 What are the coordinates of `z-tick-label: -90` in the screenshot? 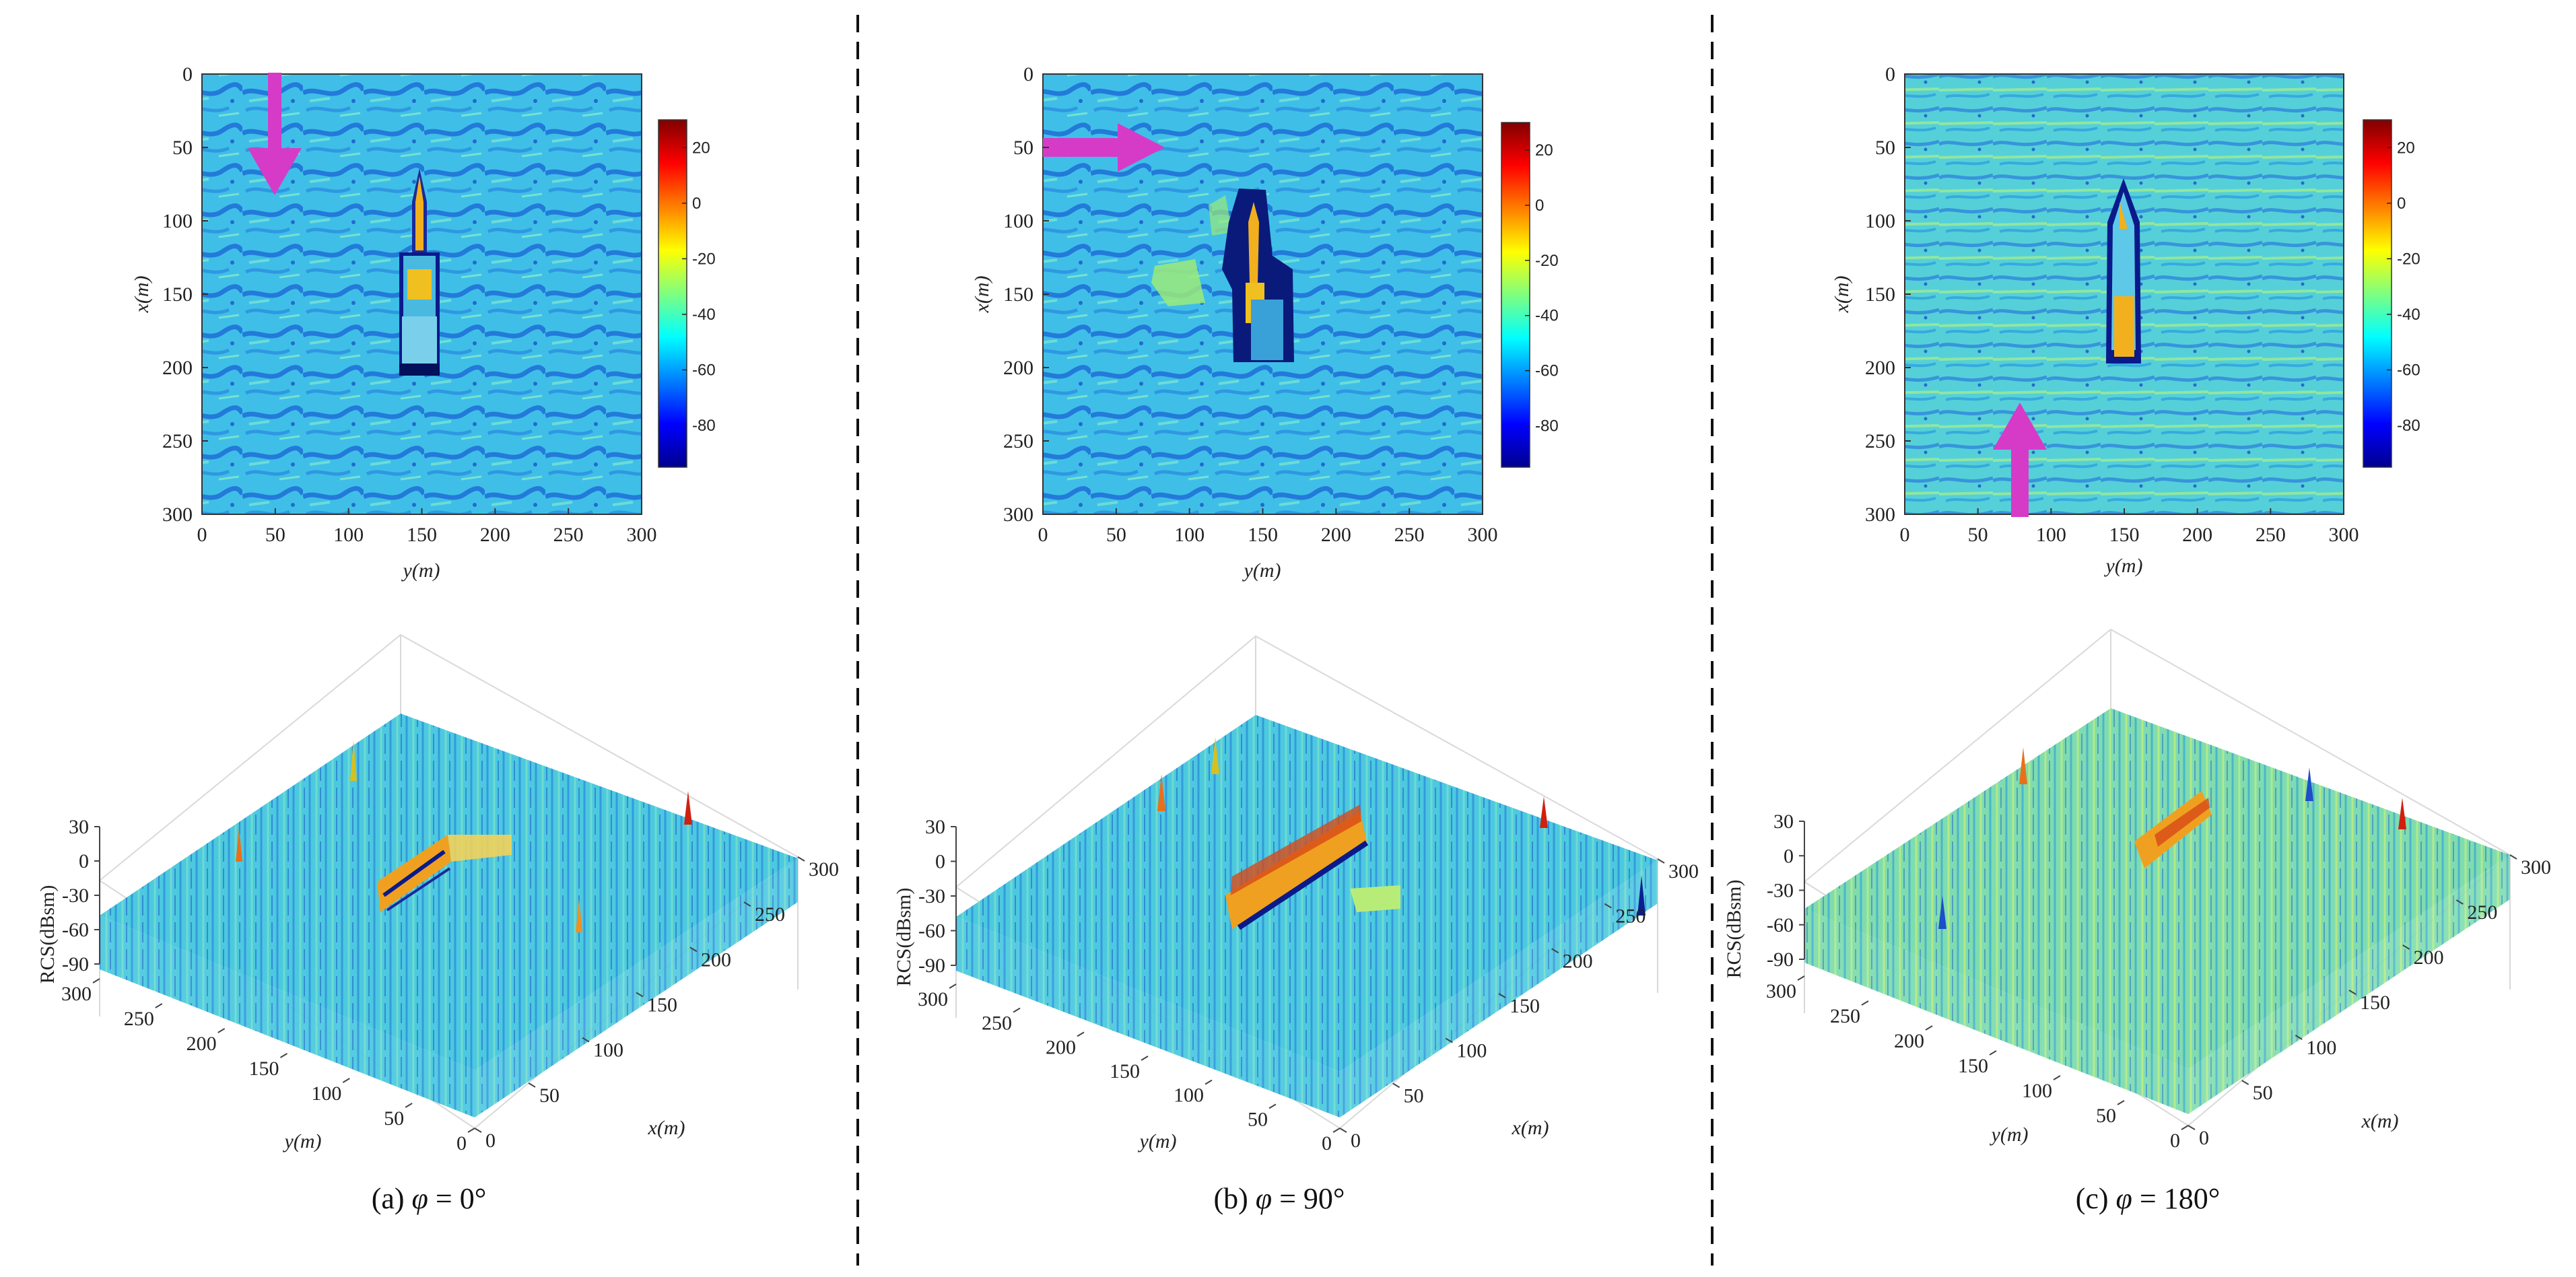 It's located at (932, 966).